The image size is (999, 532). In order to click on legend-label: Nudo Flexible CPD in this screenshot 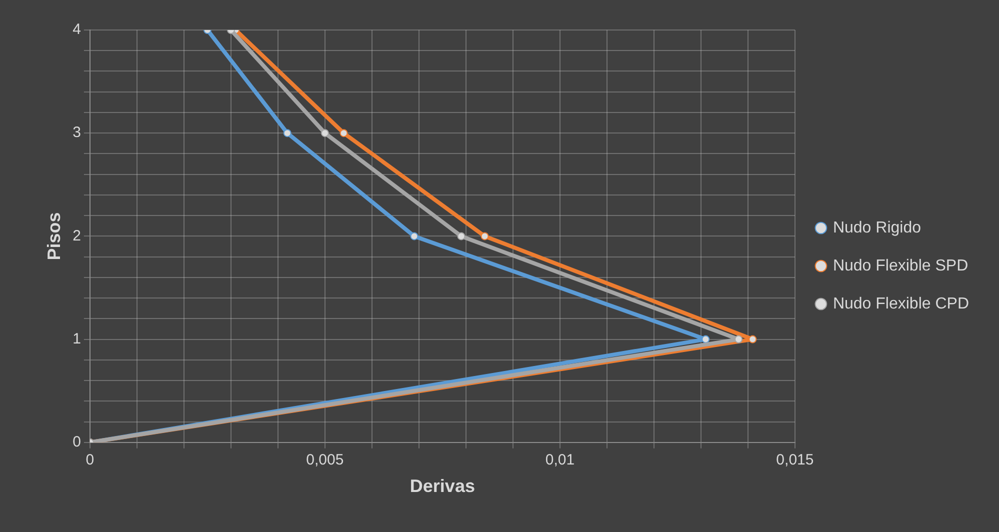, I will do `click(901, 303)`.